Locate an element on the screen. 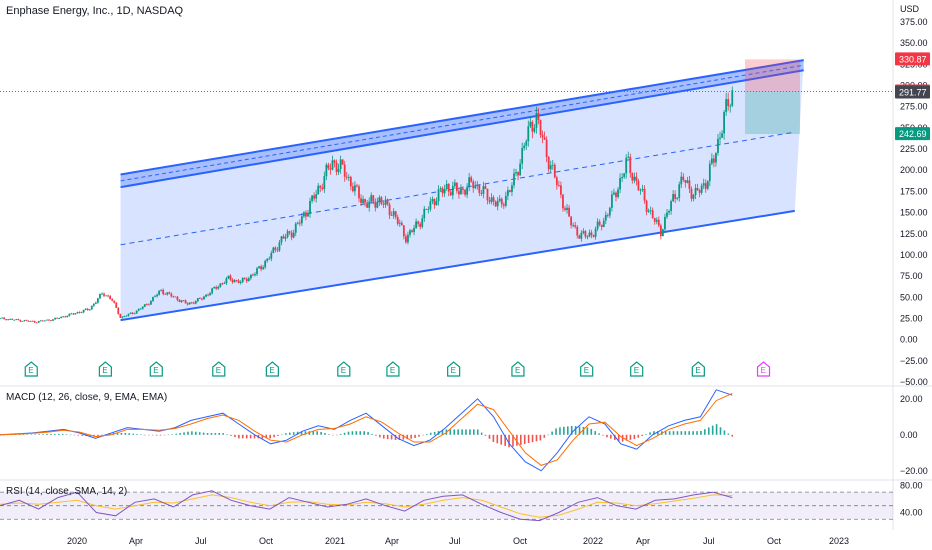  y-tick-label: 350.00 is located at coordinates (914, 43).